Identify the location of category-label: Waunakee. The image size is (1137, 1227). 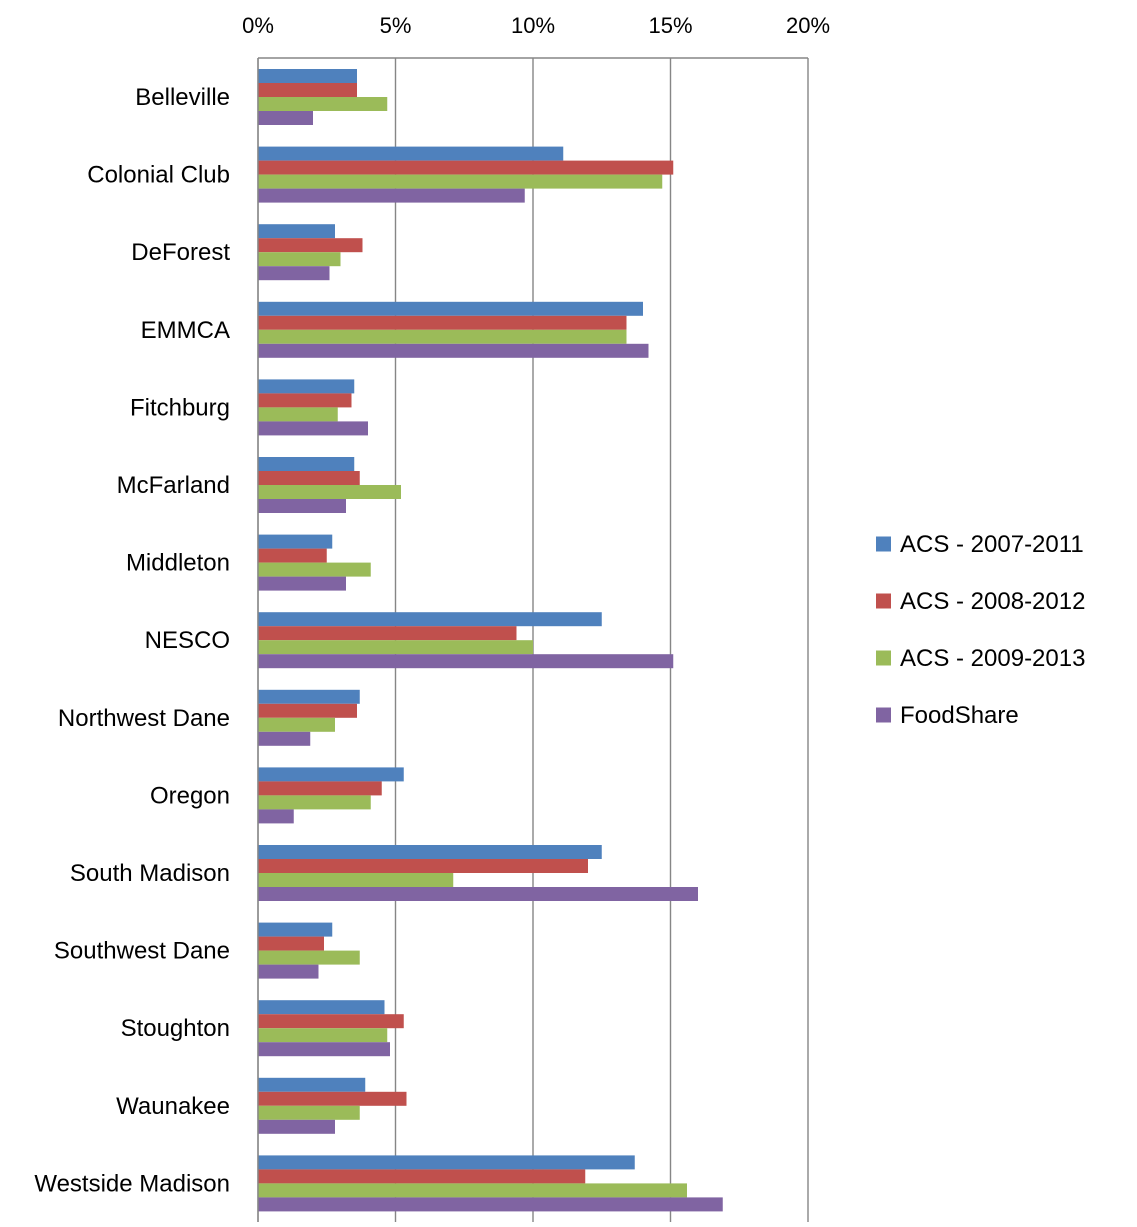
(173, 1106).